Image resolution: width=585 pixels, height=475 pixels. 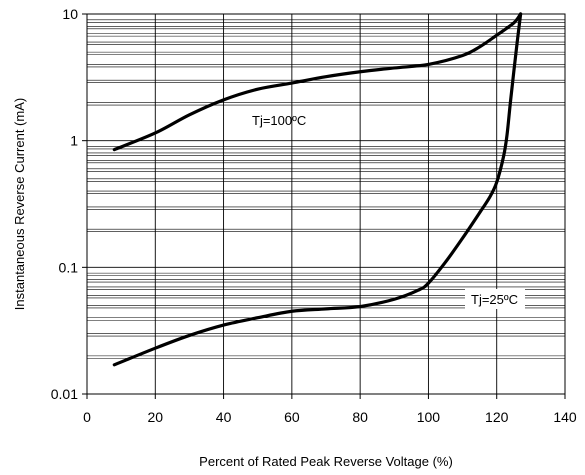 I want to click on annotation-tj25-bg, so click(x=495, y=299).